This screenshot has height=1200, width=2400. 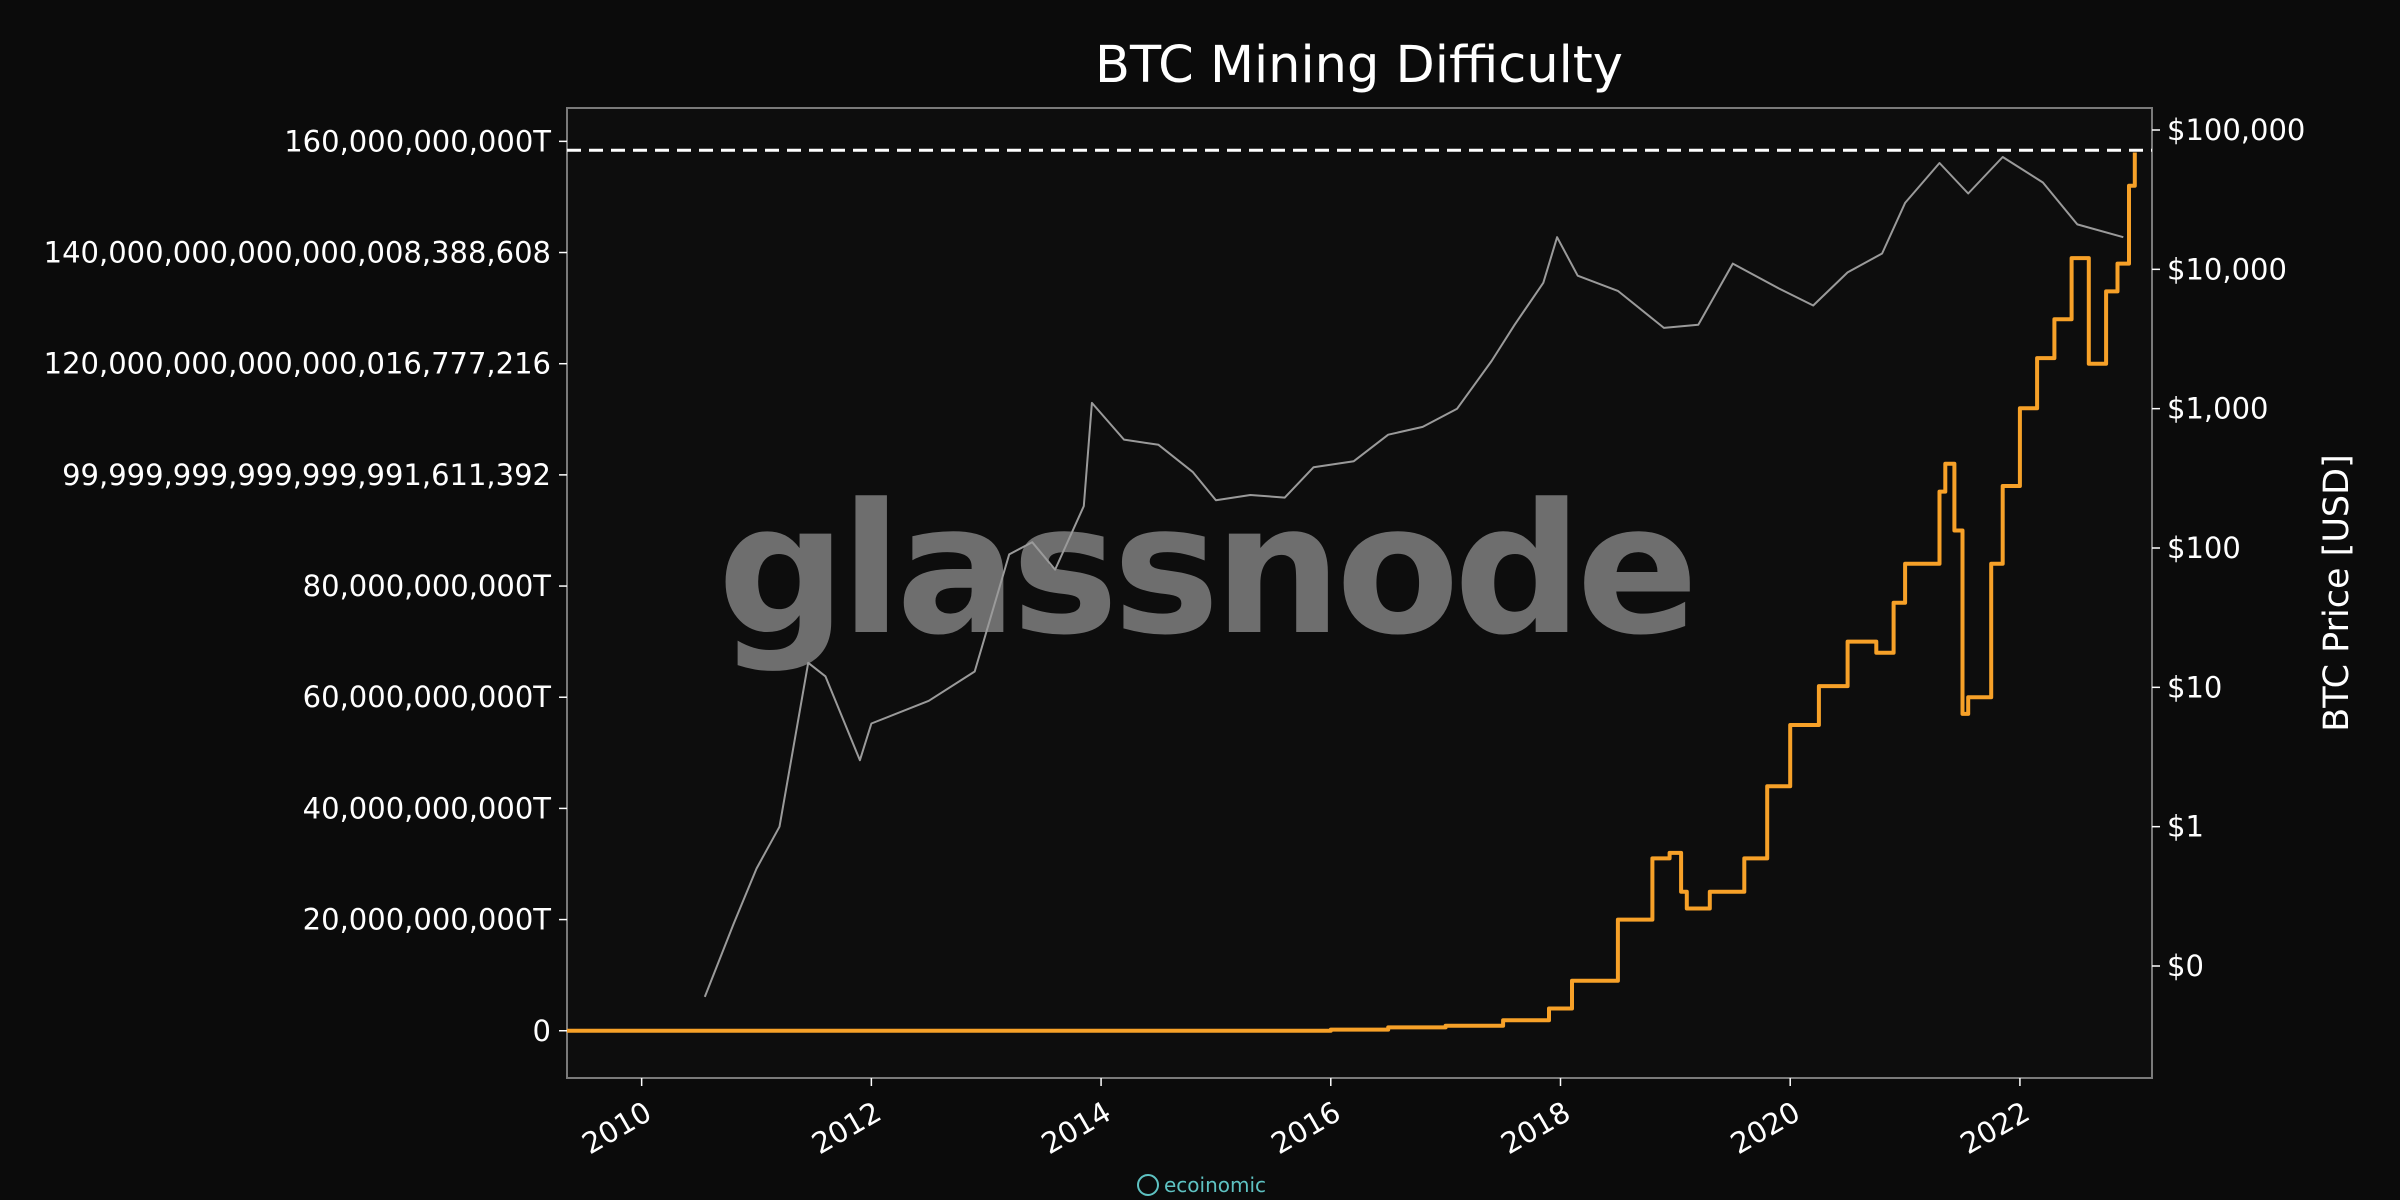 What do you see at coordinates (2194, 687) in the screenshot?
I see `right-tick-label: $10` at bounding box center [2194, 687].